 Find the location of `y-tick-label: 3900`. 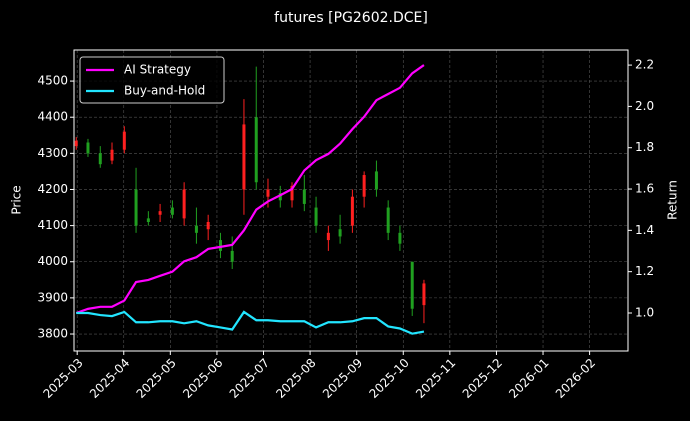

y-tick-label: 3900 is located at coordinates (52, 297).